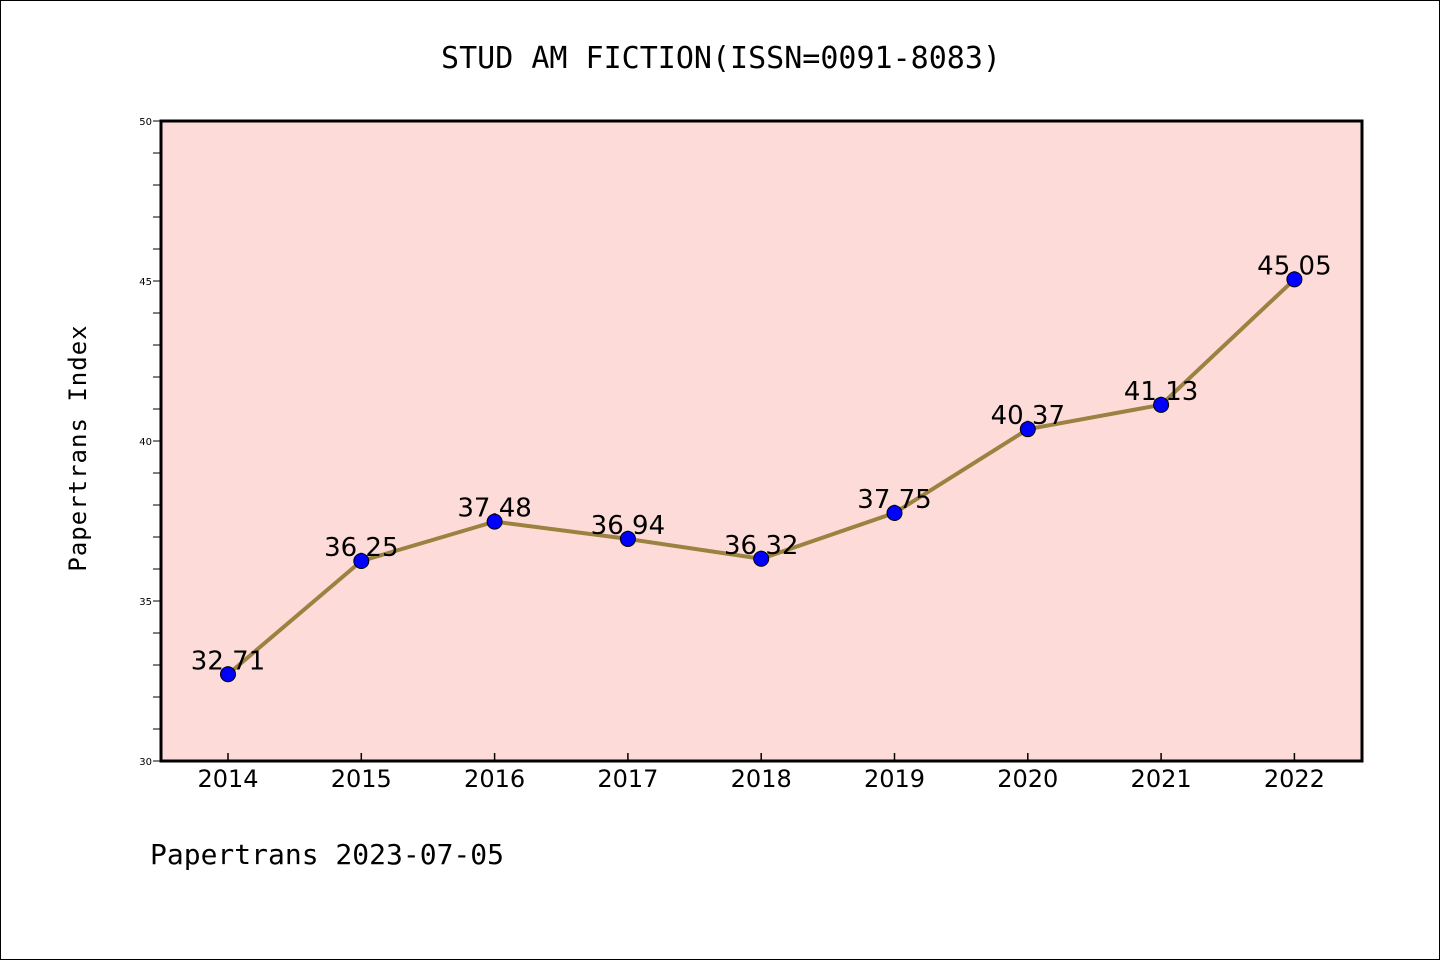  Describe the element at coordinates (145, 762) in the screenshot. I see `y-tick-label: 30` at that location.